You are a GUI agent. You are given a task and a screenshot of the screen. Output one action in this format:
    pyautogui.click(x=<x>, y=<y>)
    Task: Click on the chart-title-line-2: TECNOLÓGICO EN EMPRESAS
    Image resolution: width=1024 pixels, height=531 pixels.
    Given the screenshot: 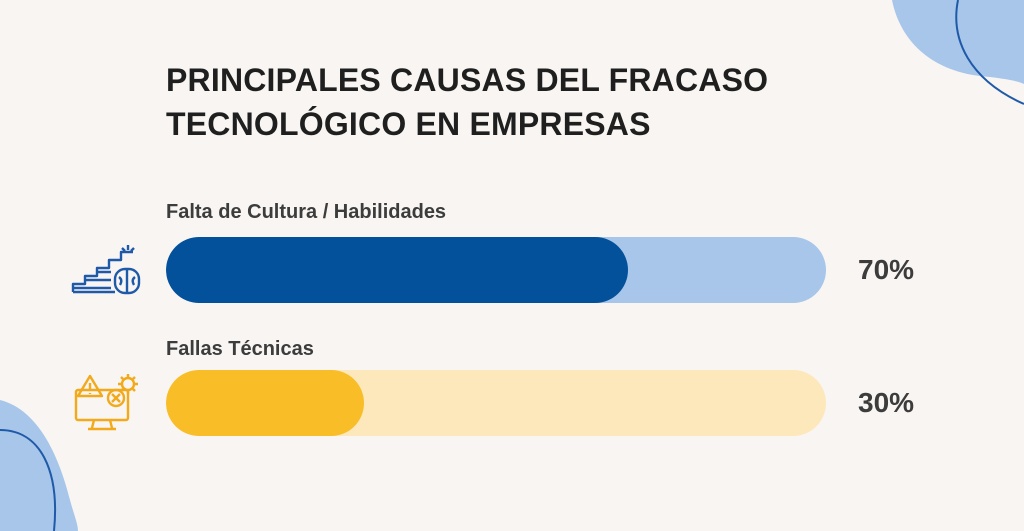 What is the action you would take?
    pyautogui.click(x=408, y=124)
    